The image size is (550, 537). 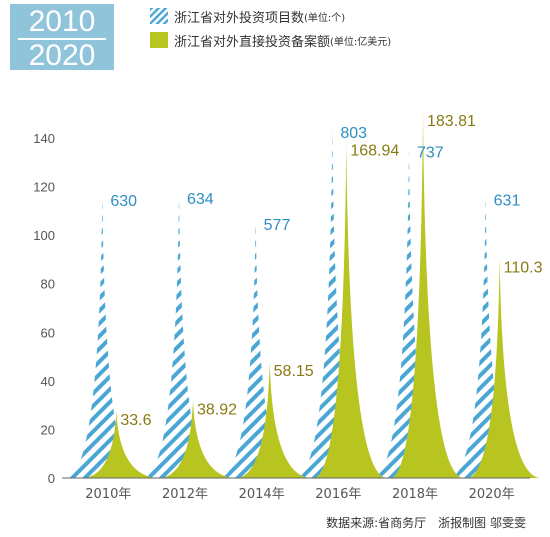 What do you see at coordinates (48, 332) in the screenshot?
I see `y-tick-label: 60` at bounding box center [48, 332].